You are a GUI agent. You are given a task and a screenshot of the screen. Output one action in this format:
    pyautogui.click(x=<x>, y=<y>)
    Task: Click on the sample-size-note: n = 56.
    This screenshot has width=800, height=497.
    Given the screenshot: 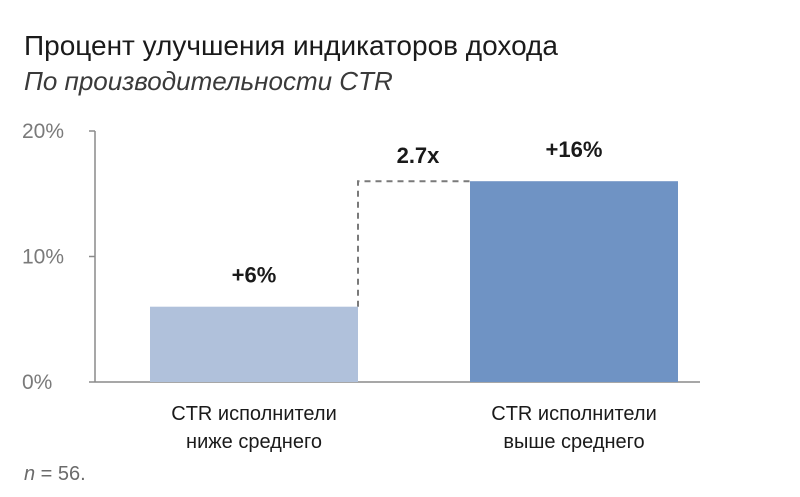 What is the action you would take?
    pyautogui.click(x=55, y=474)
    